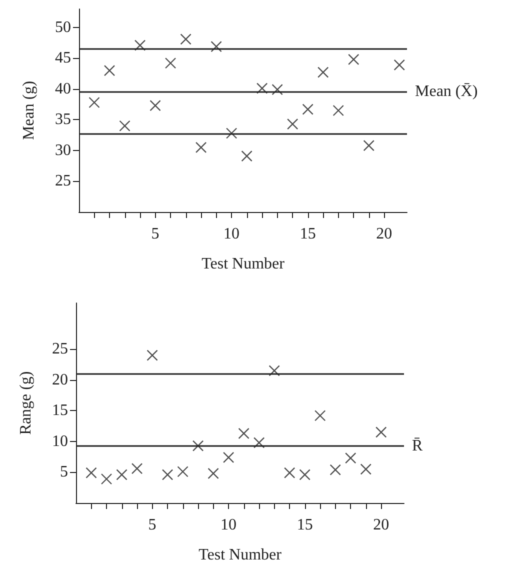 This screenshot has height=568, width=523. What do you see at coordinates (63, 27) in the screenshot?
I see `y-tick-label: 50` at bounding box center [63, 27].